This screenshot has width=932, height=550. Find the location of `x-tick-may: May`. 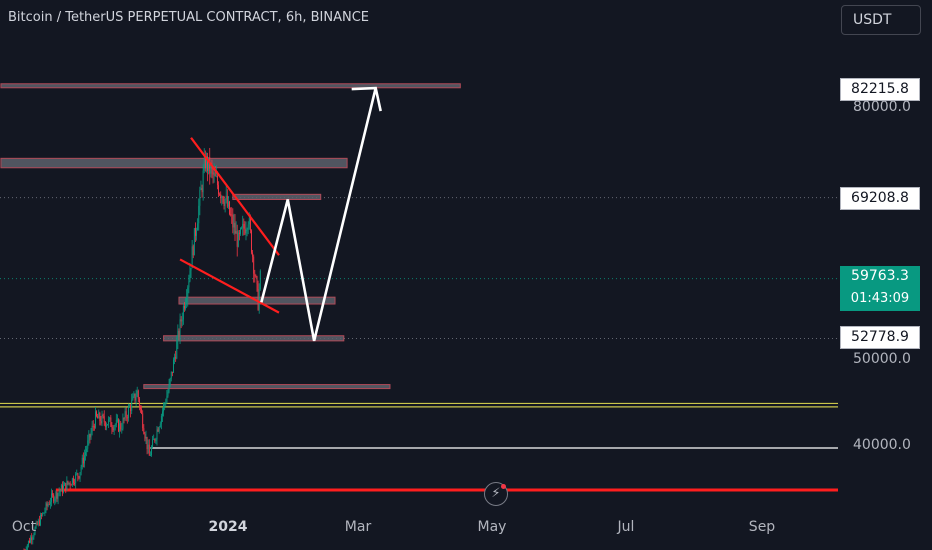

x-tick-may: May is located at coordinates (492, 527).